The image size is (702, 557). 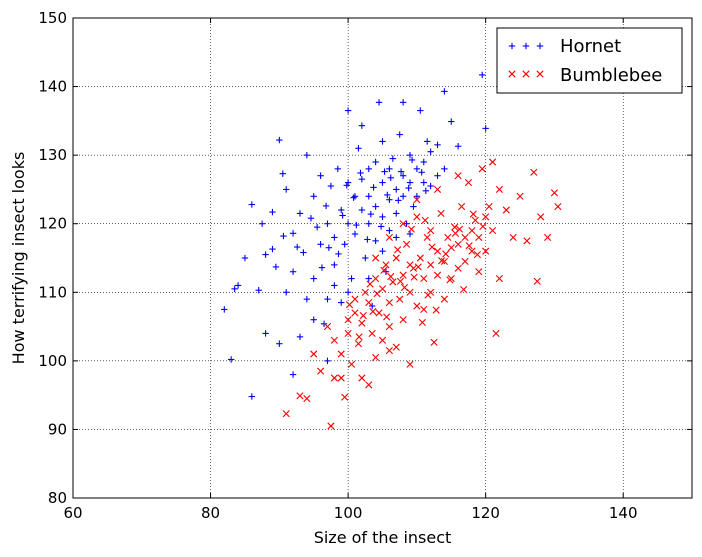 What do you see at coordinates (348, 513) in the screenshot?
I see `x-tick-label: 100` at bounding box center [348, 513].